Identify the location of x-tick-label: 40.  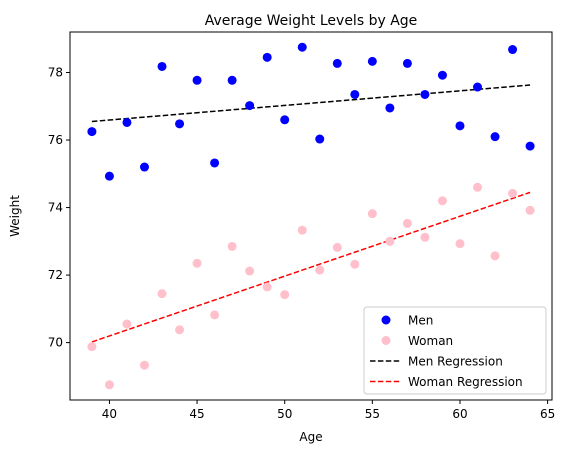
(109, 414).